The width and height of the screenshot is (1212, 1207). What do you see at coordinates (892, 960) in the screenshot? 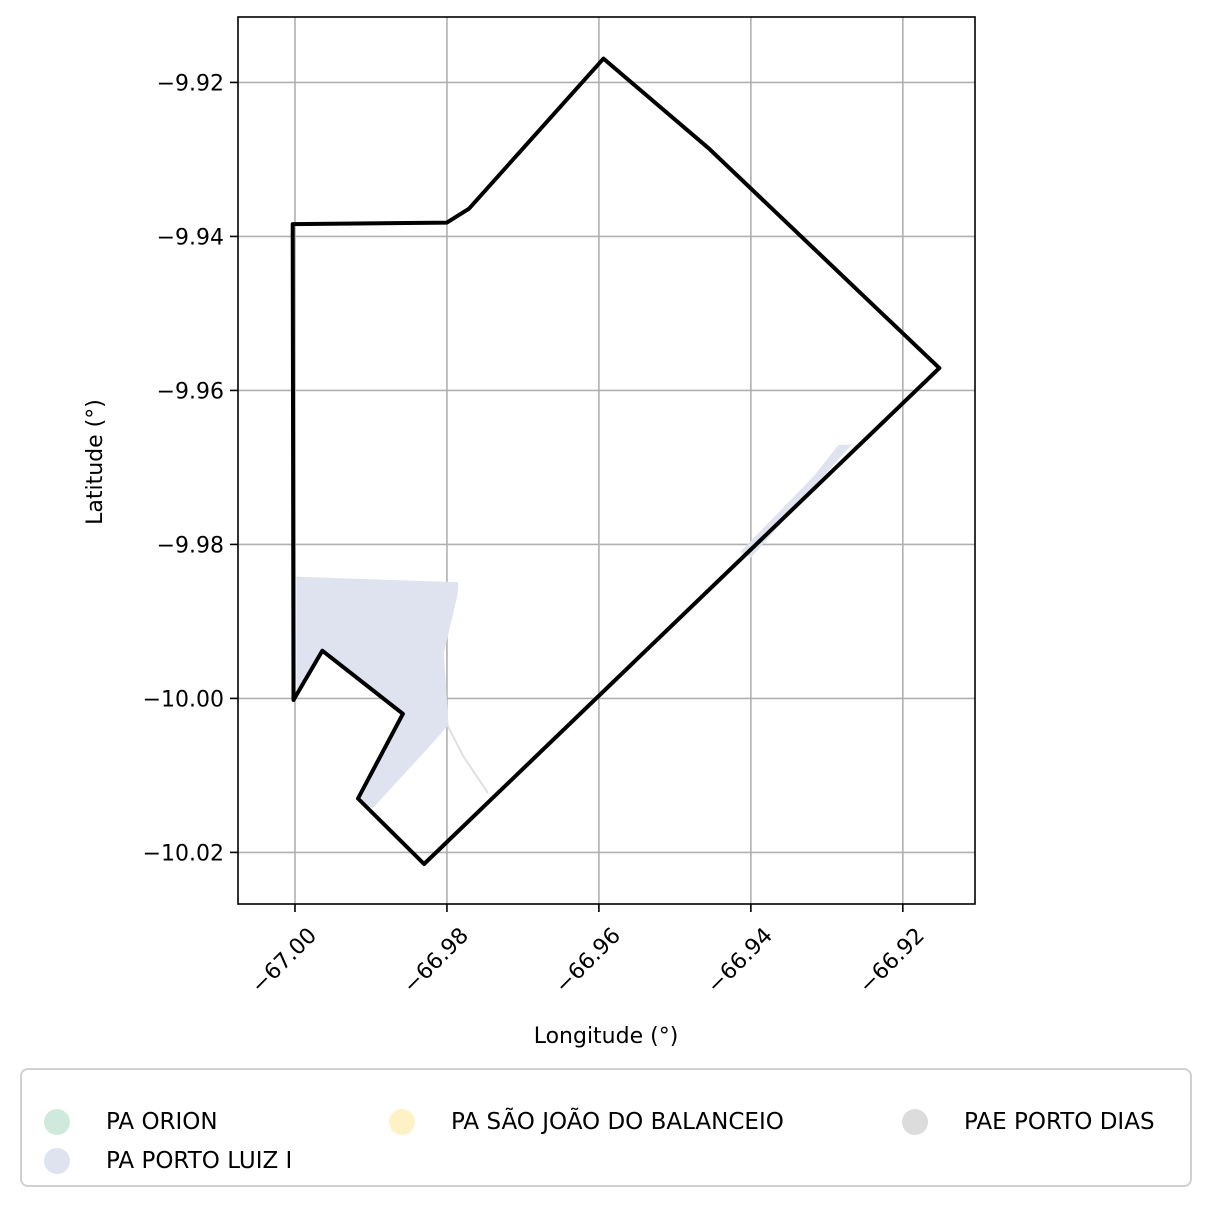
I see `x-tick-label: −66.92` at bounding box center [892, 960].